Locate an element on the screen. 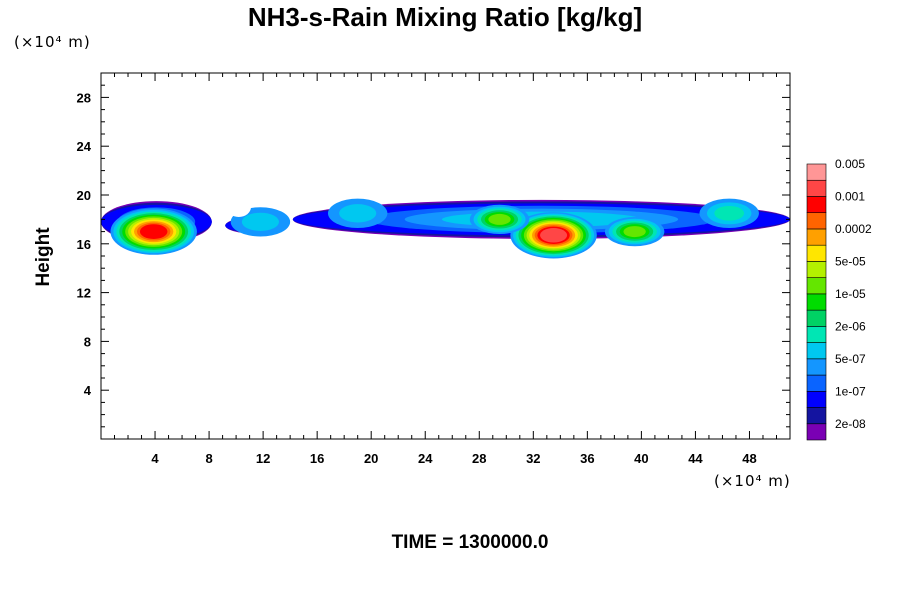 The image size is (900, 600). colorbar-label: 0.005 is located at coordinates (850, 164).